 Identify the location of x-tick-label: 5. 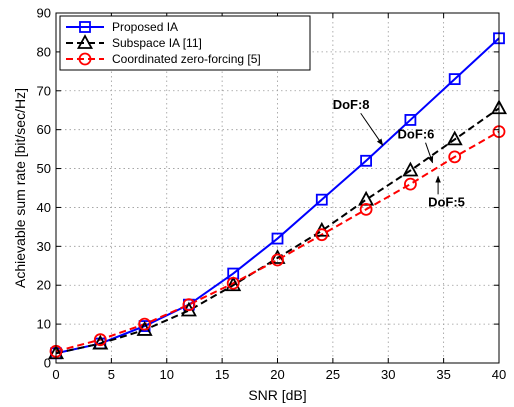
(111, 374).